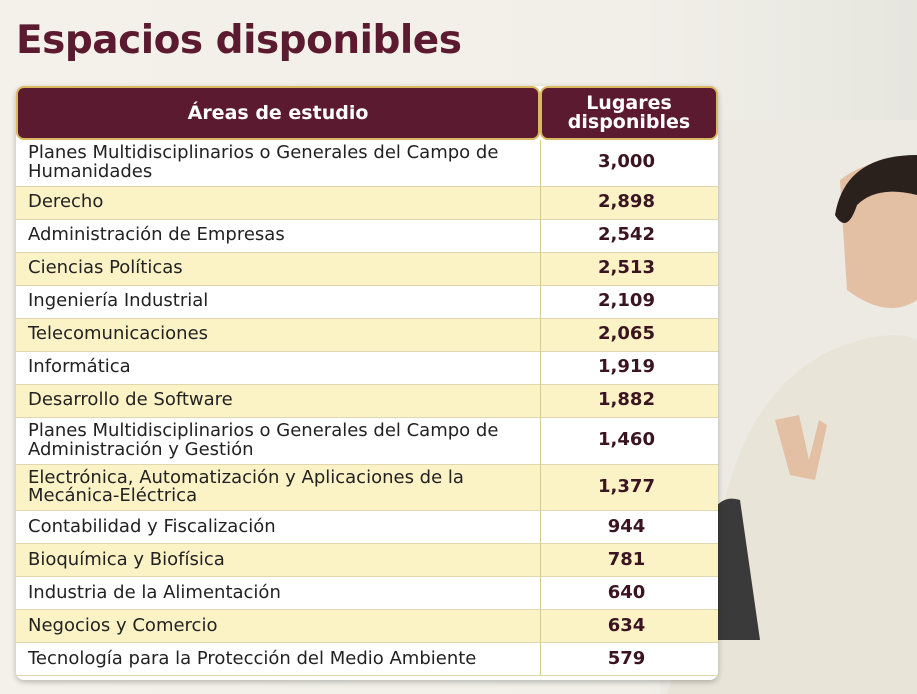 The height and width of the screenshot is (694, 917). Describe the element at coordinates (801, 447) in the screenshot. I see `hand` at that location.